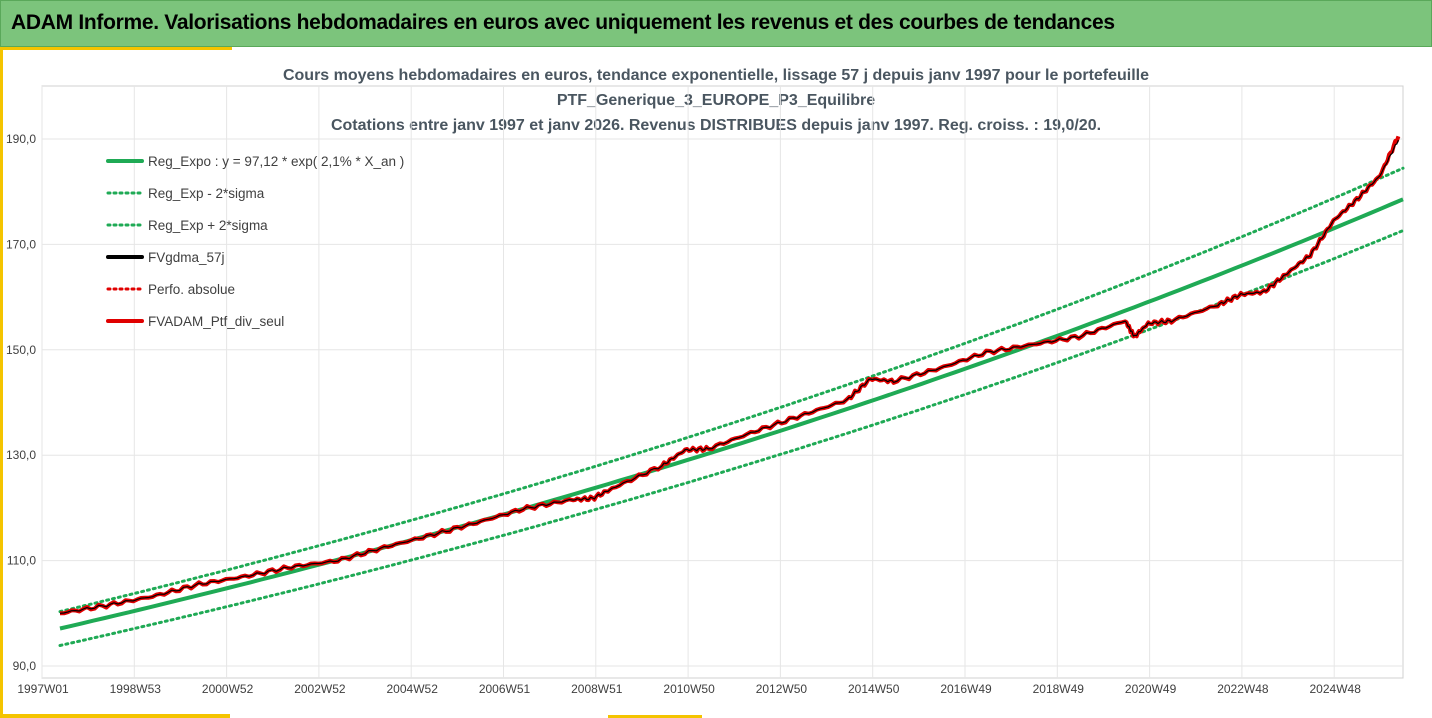 This screenshot has width=1432, height=718. Describe the element at coordinates (655, 716) in the screenshot. I see `accent-bar-bottom-secondary` at that location.